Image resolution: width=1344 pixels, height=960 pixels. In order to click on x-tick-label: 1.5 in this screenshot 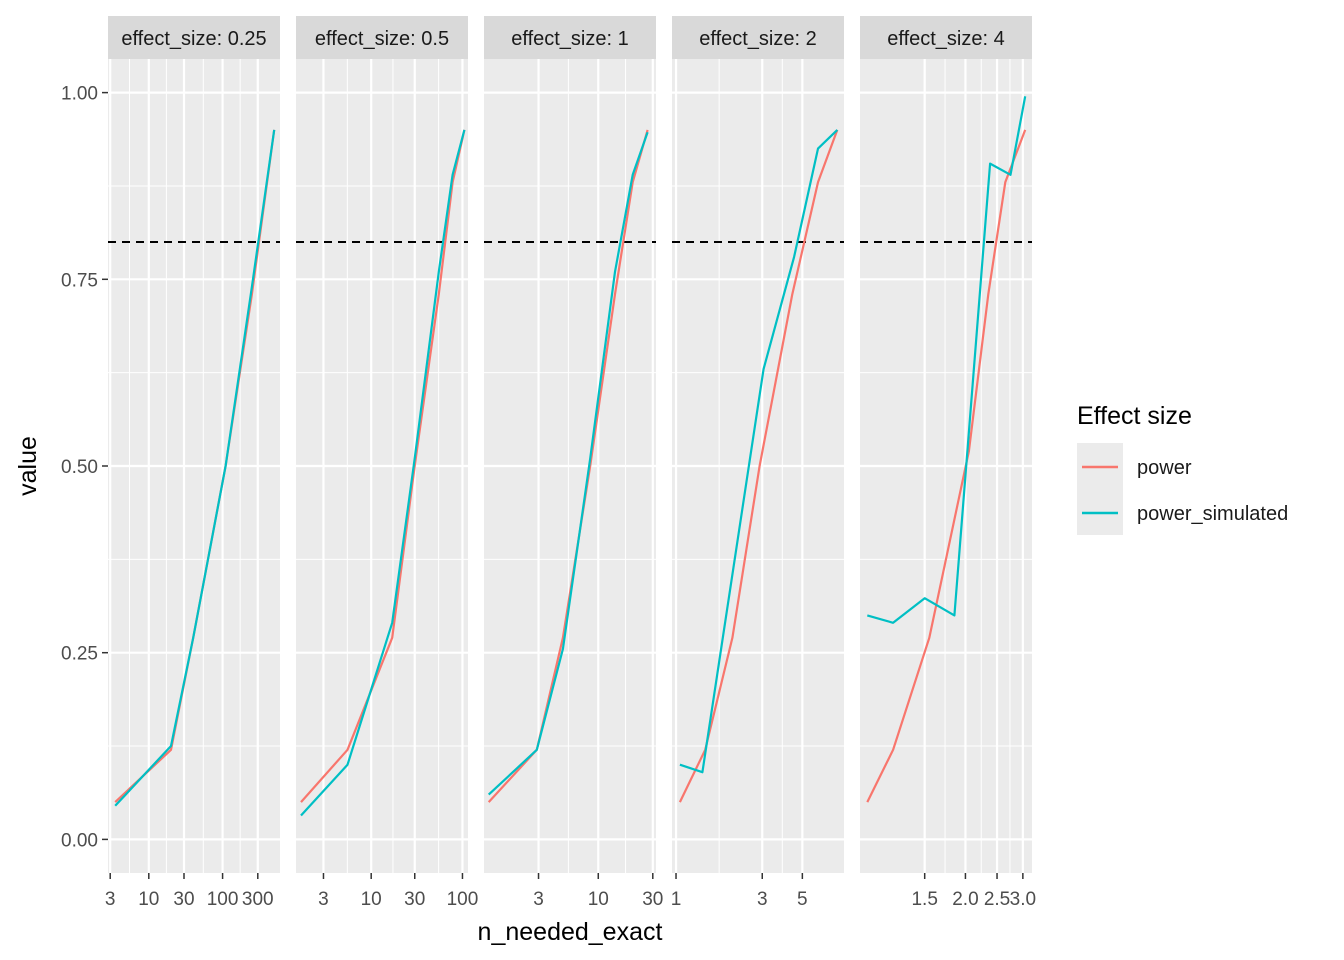, I will do `click(924, 899)`.